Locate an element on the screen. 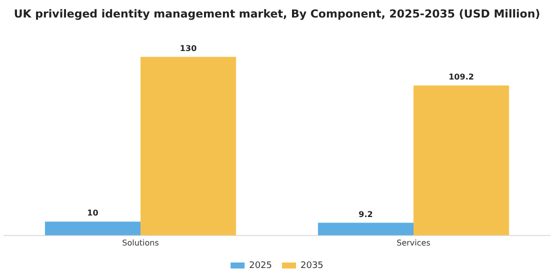 This screenshot has width=560, height=280. legend-label: 2035 is located at coordinates (312, 265).